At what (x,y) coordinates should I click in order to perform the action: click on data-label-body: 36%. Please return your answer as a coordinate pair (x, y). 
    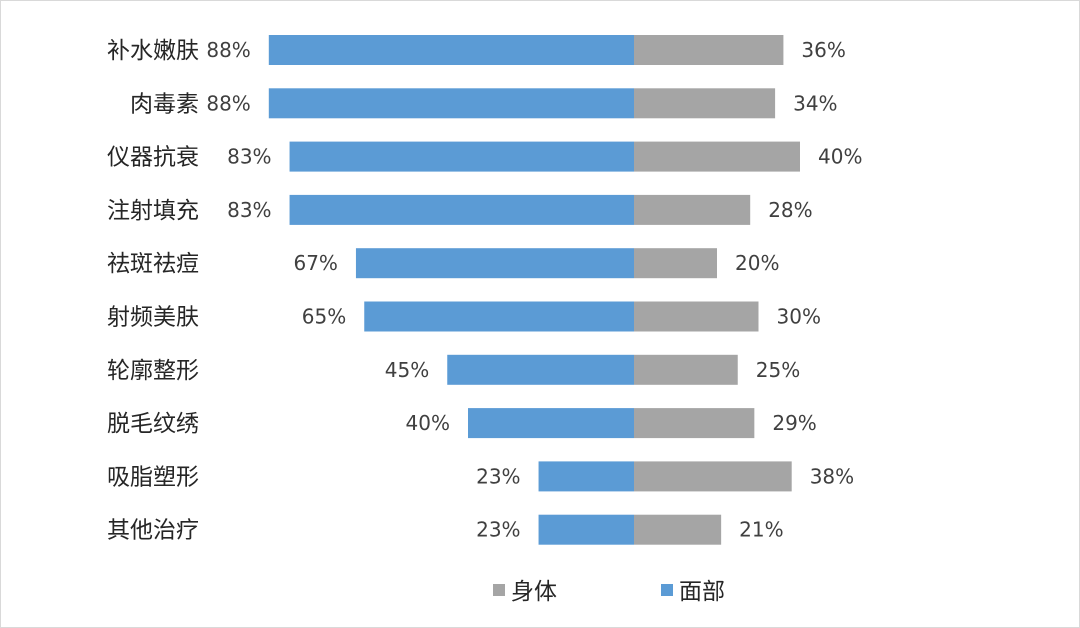
    Looking at the image, I should click on (823, 50).